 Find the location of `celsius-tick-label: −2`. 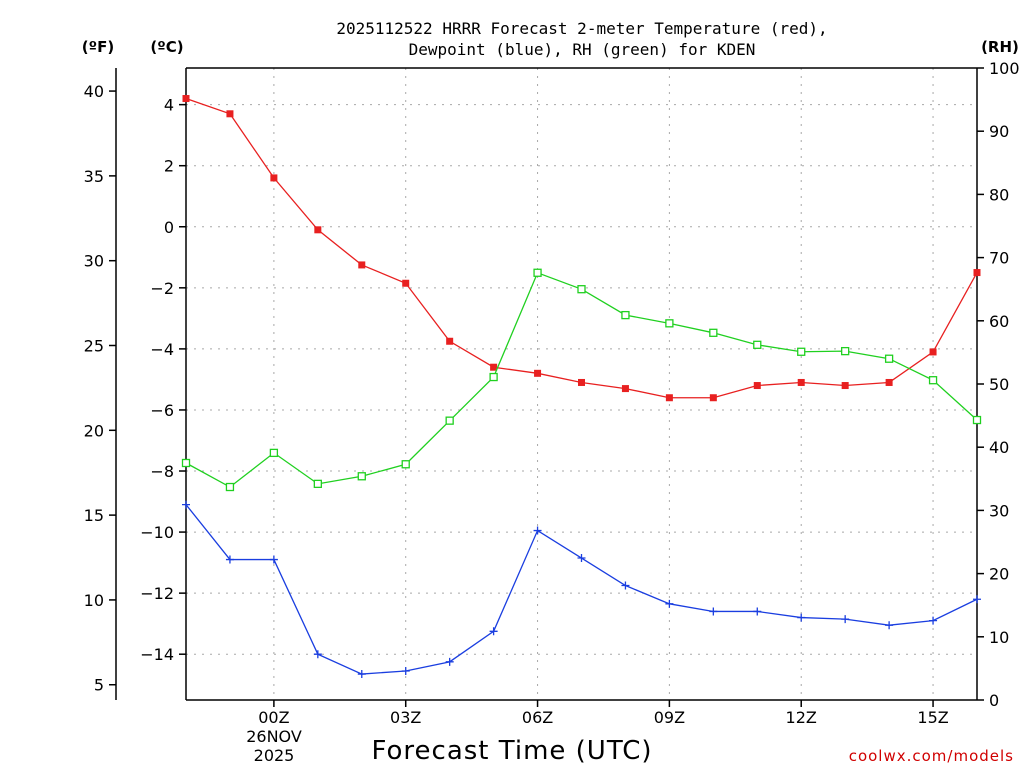

celsius-tick-label: −2 is located at coordinates (162, 288).